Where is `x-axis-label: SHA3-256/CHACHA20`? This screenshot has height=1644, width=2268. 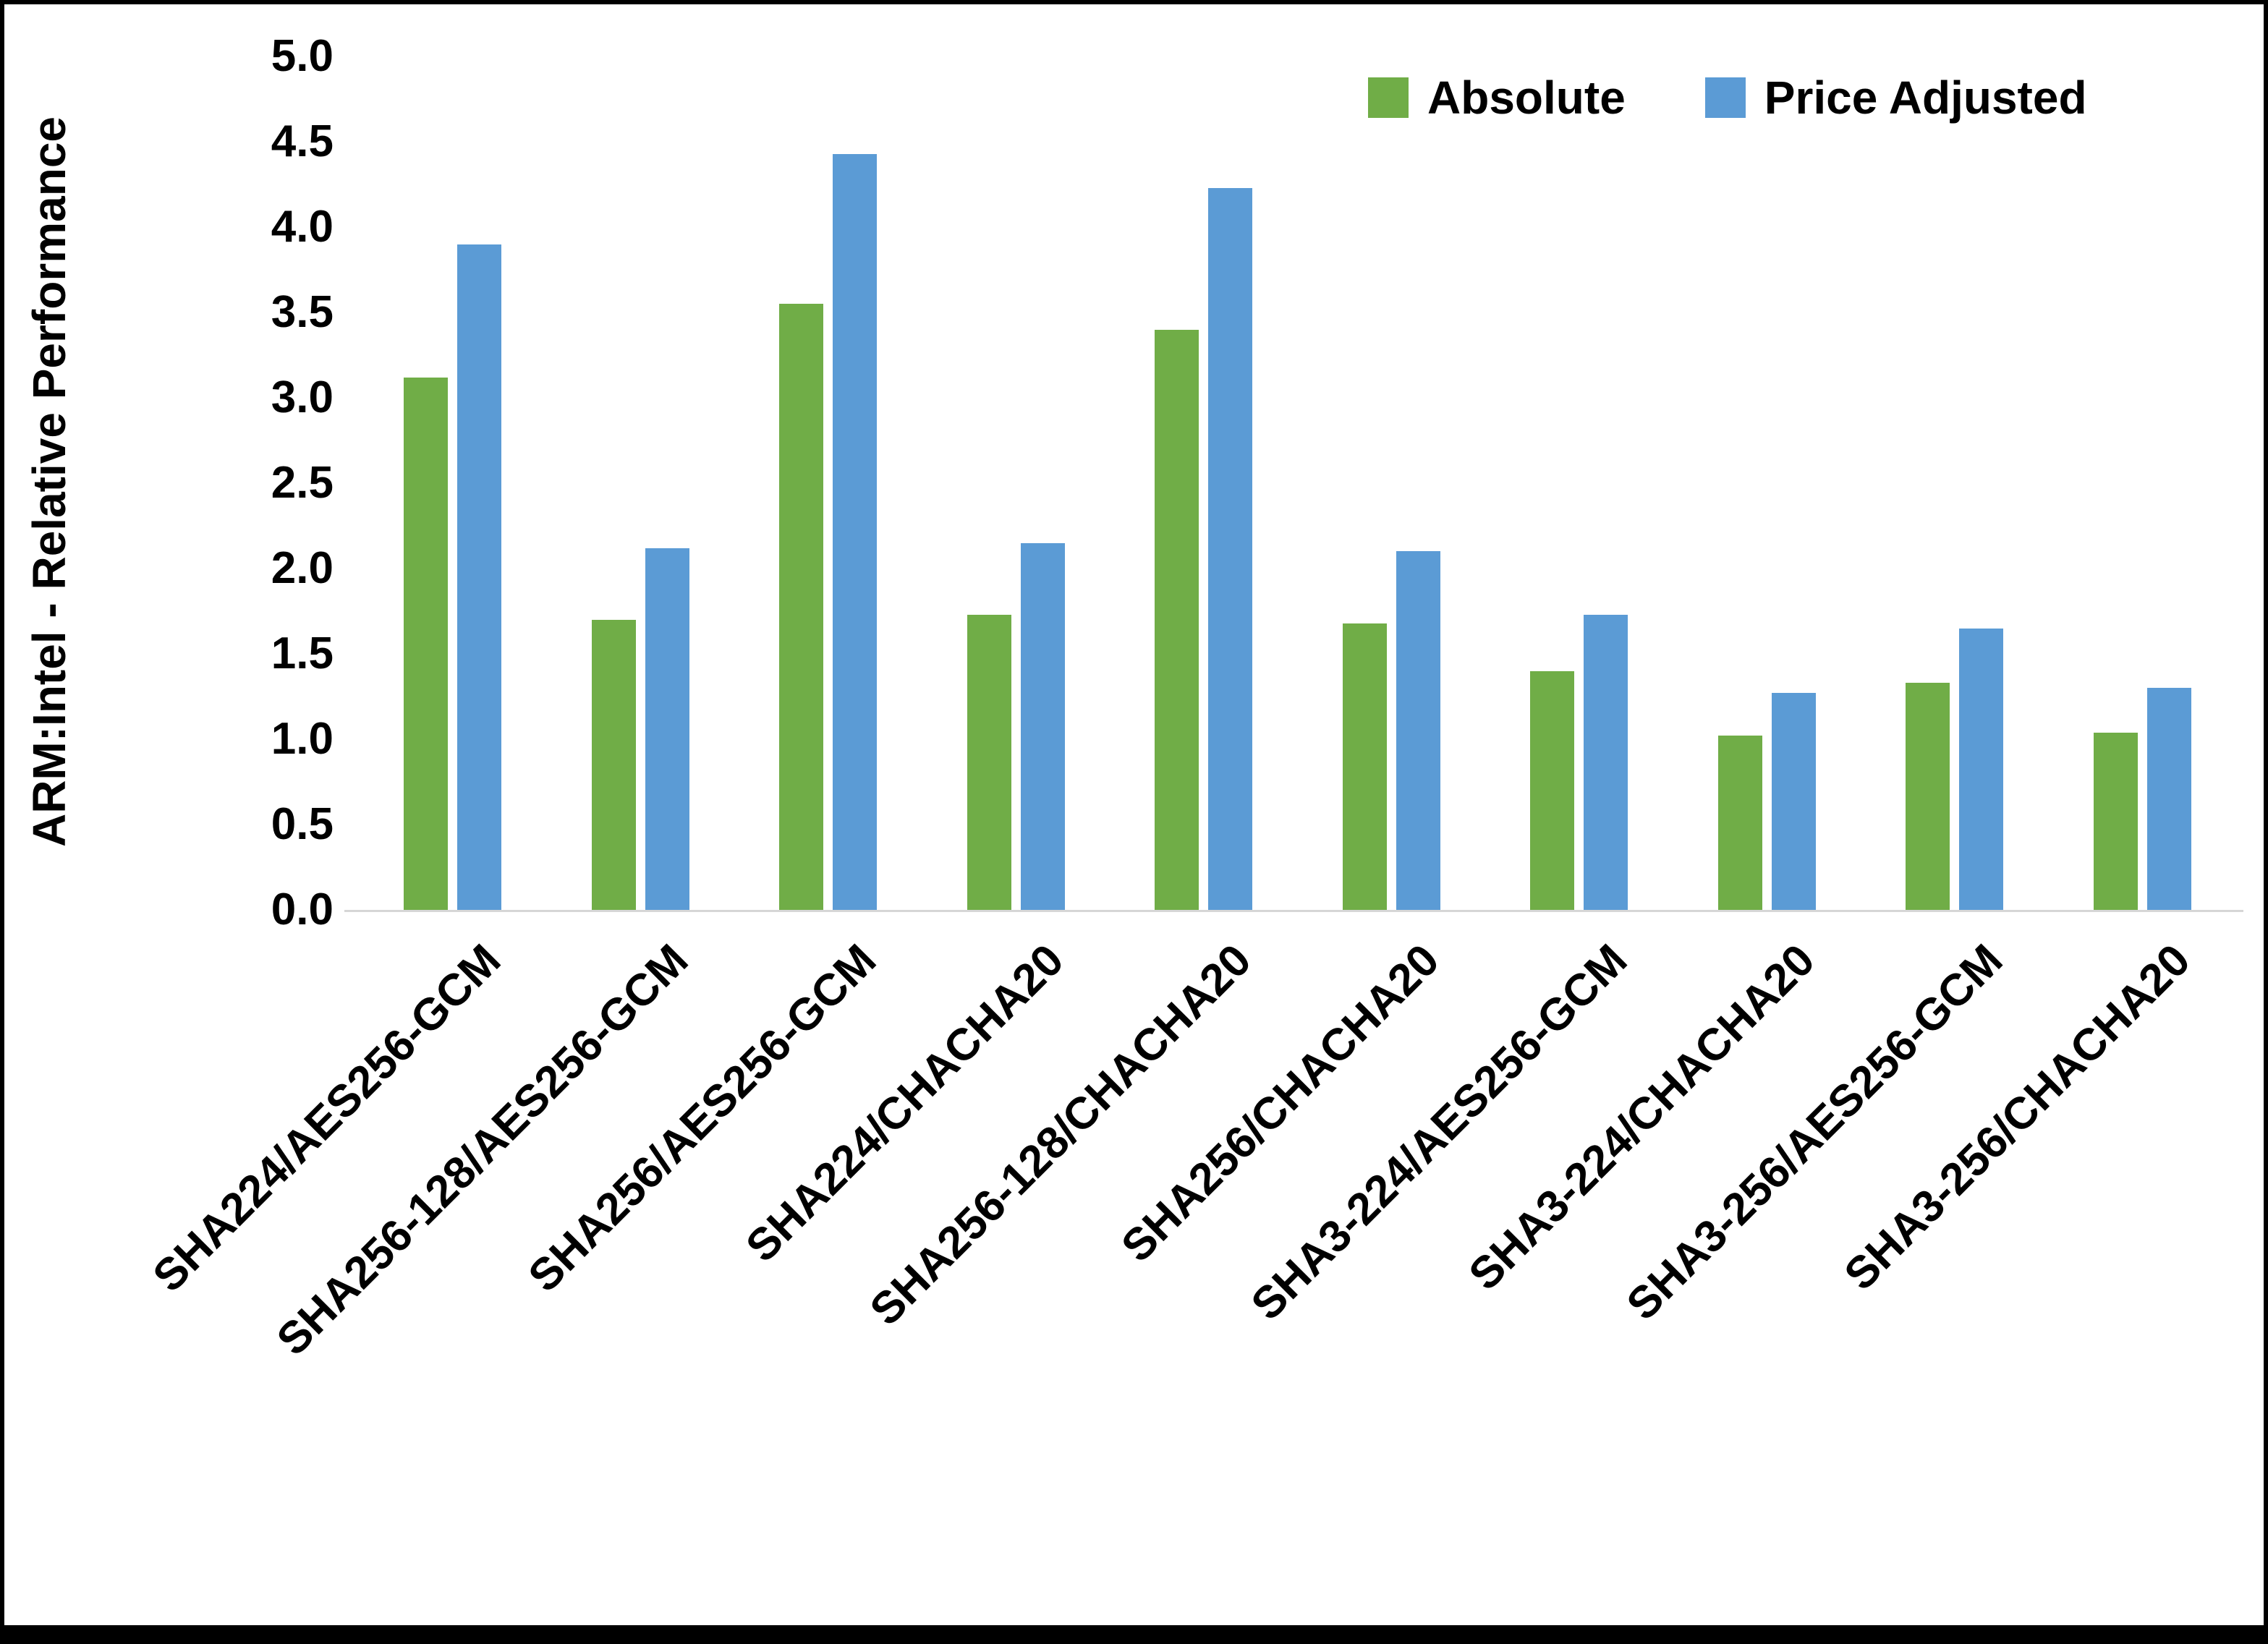
x-axis-label: SHA3-256/CHACHA20 is located at coordinates (2017, 1117).